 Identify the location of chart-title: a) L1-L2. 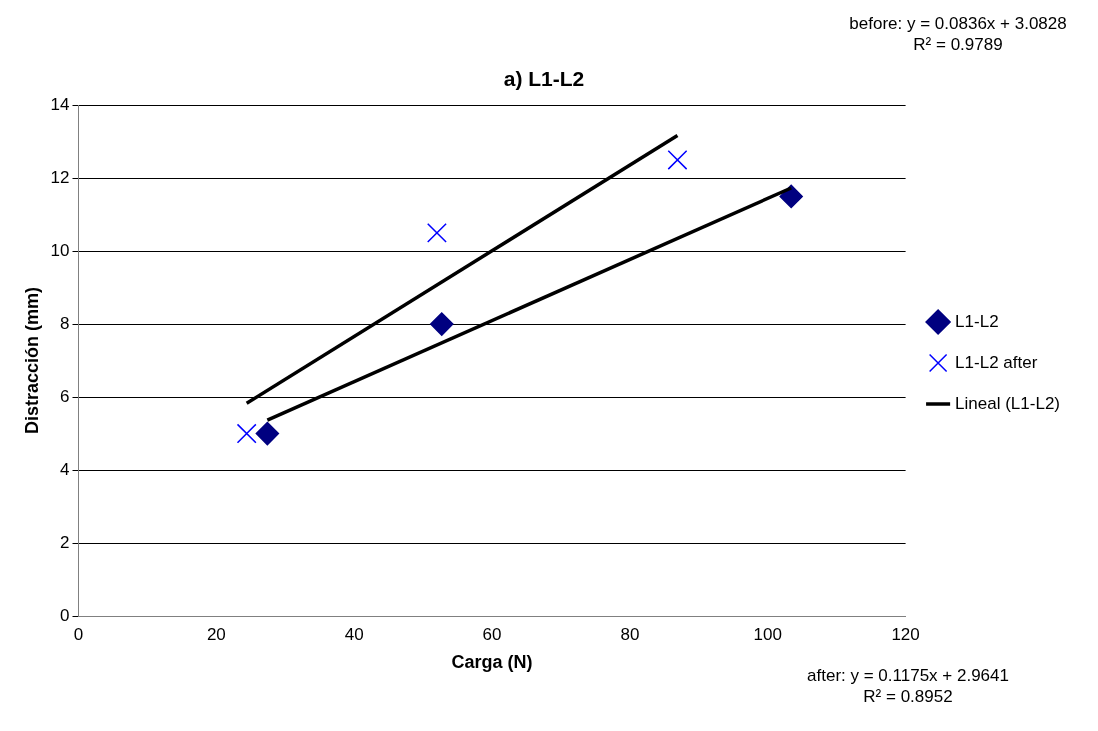
(544, 79).